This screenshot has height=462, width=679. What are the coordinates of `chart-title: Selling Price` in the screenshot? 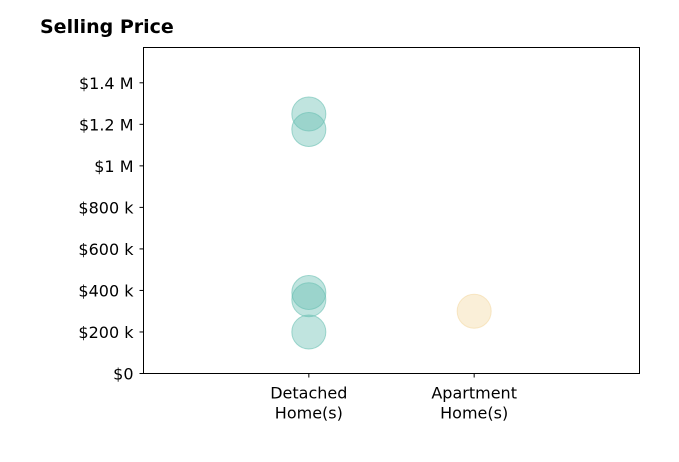 It's located at (107, 27).